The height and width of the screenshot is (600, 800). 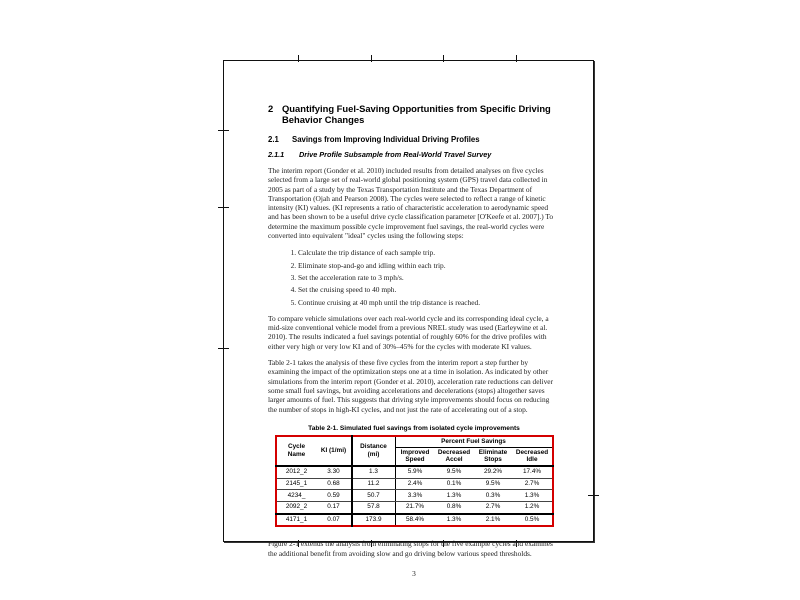 I want to click on table-cell: 5.9%, so click(x=415, y=472).